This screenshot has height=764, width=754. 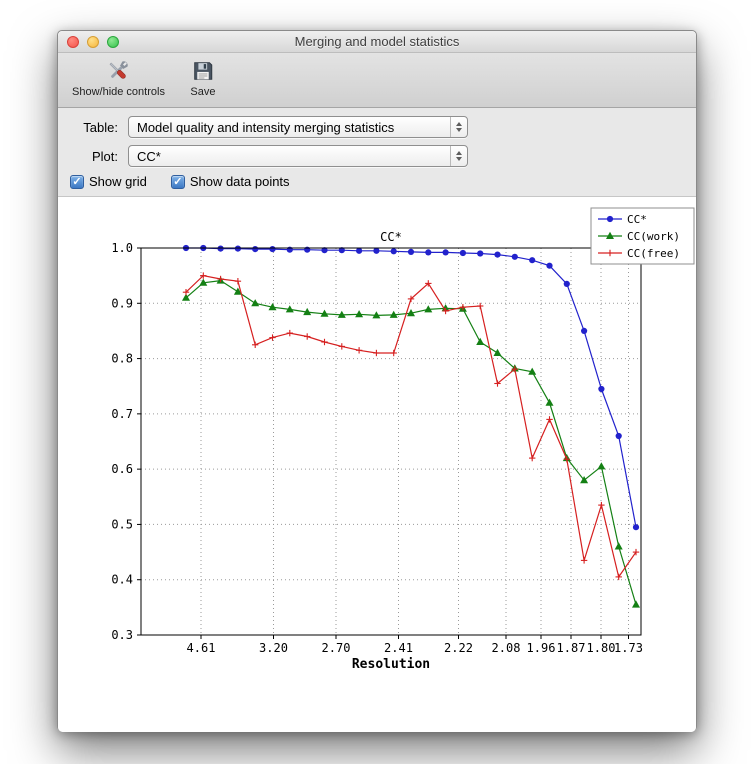 What do you see at coordinates (506, 648) in the screenshot?
I see `x-tick-label: 2.08` at bounding box center [506, 648].